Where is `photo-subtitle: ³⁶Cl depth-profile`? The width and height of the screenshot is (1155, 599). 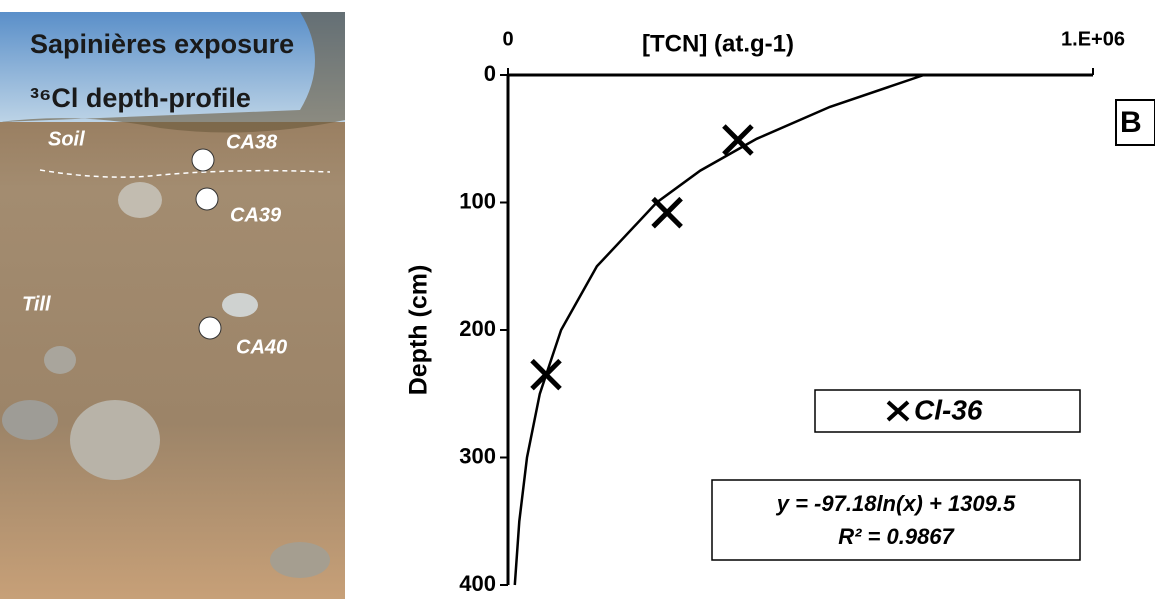 photo-subtitle: ³⁶Cl depth-profile is located at coordinates (140, 98).